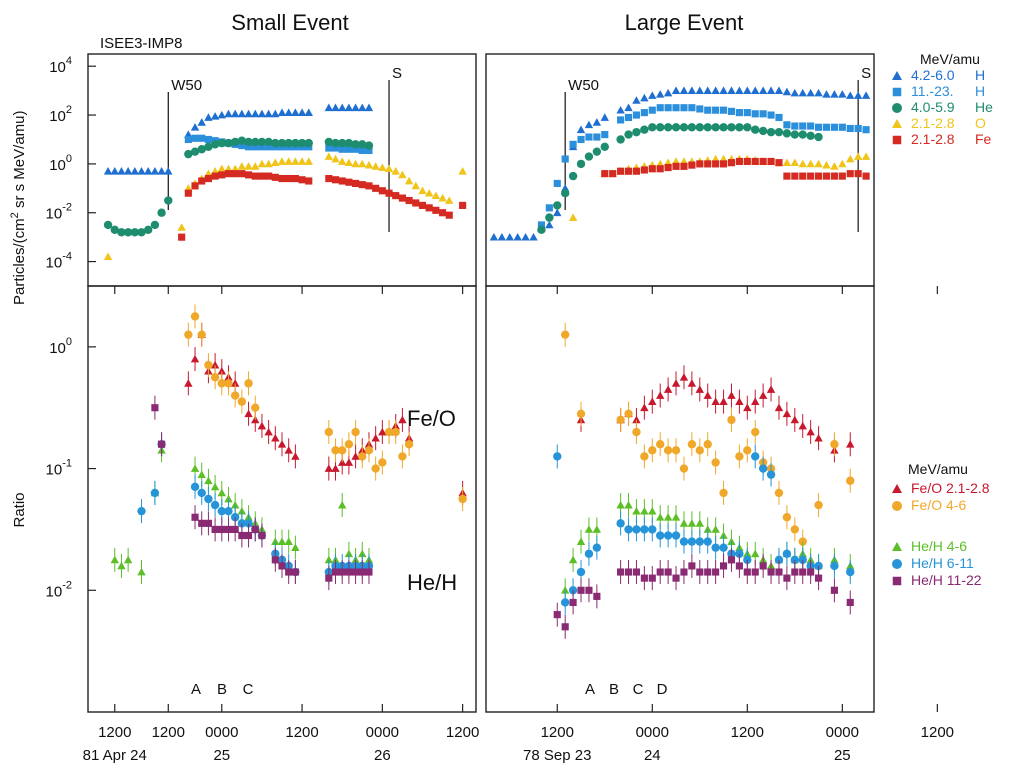 This screenshot has height=767, width=1014. Describe the element at coordinates (942, 563) in the screenshot. I see `legend-label: He/H 6-11` at that location.